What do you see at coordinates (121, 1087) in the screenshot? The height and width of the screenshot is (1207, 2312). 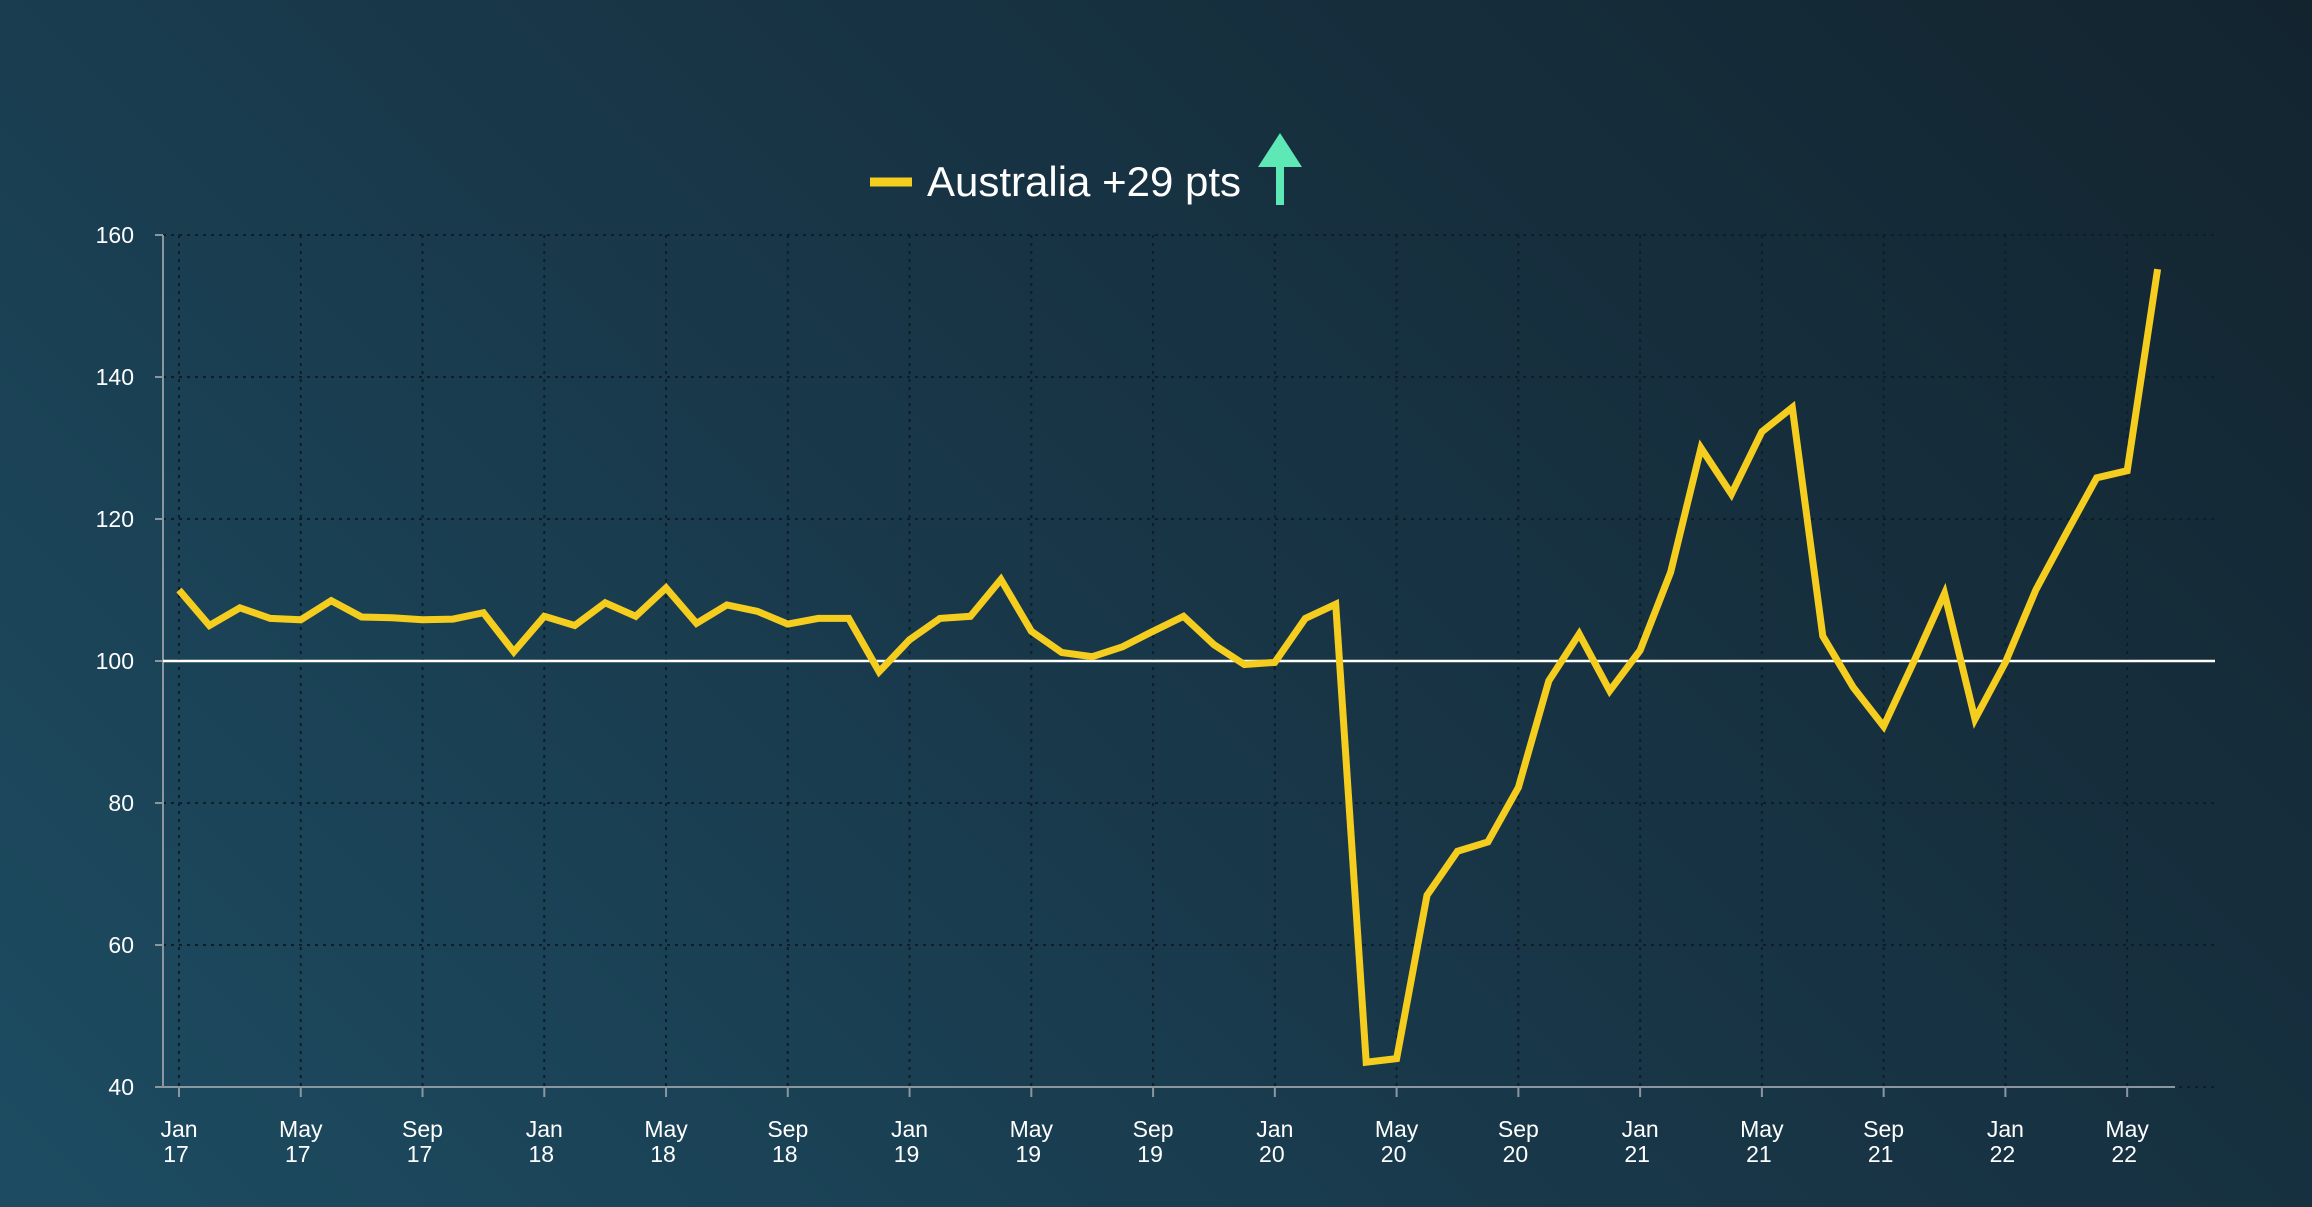 I see `y-tick-label: 40` at bounding box center [121, 1087].